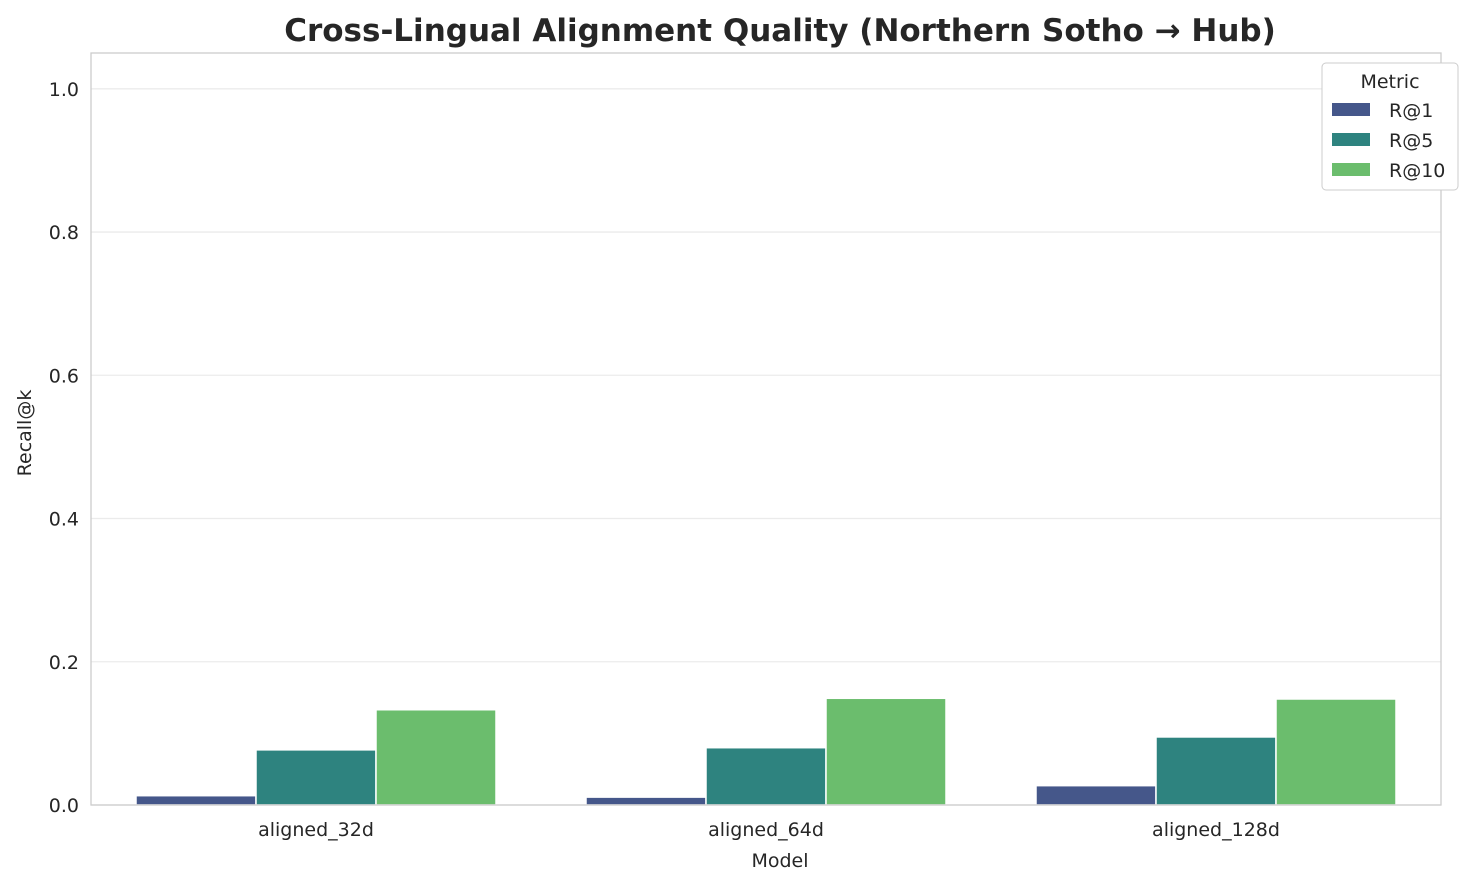  What do you see at coordinates (25, 433) in the screenshot?
I see `y-axis-label: Recall@k` at bounding box center [25, 433].